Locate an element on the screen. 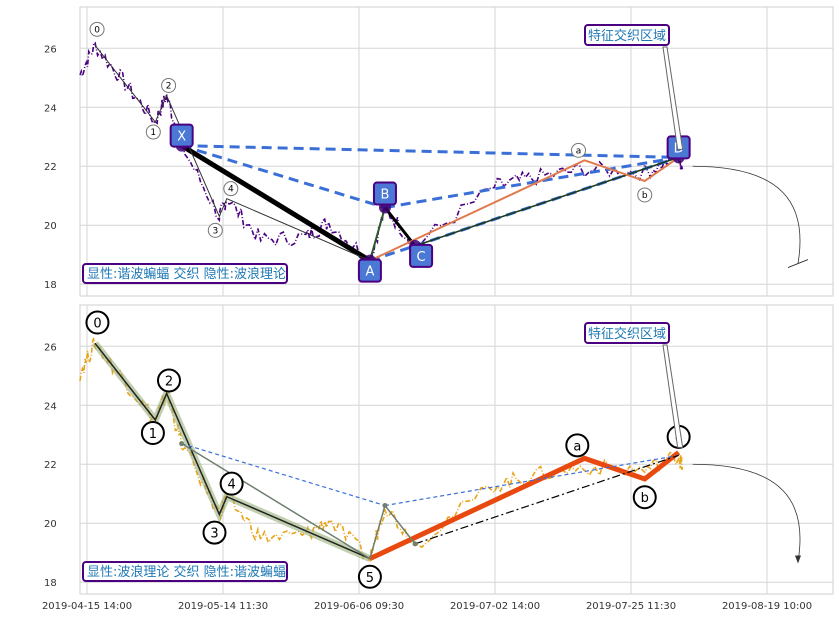 This screenshot has width=839, height=617. harmonic-bc-leg is located at coordinates (400, 226).